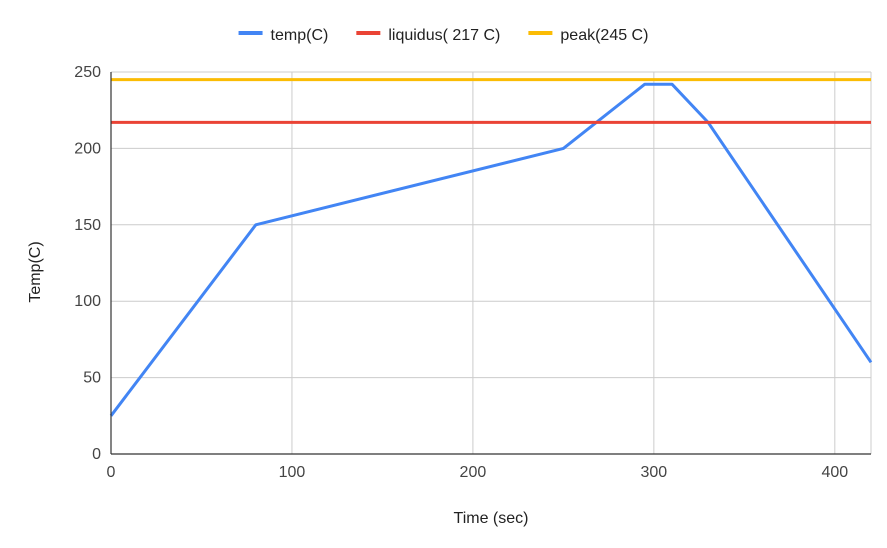 This screenshot has width=887, height=548. What do you see at coordinates (111, 472) in the screenshot?
I see `x-tick-label: 0` at bounding box center [111, 472].